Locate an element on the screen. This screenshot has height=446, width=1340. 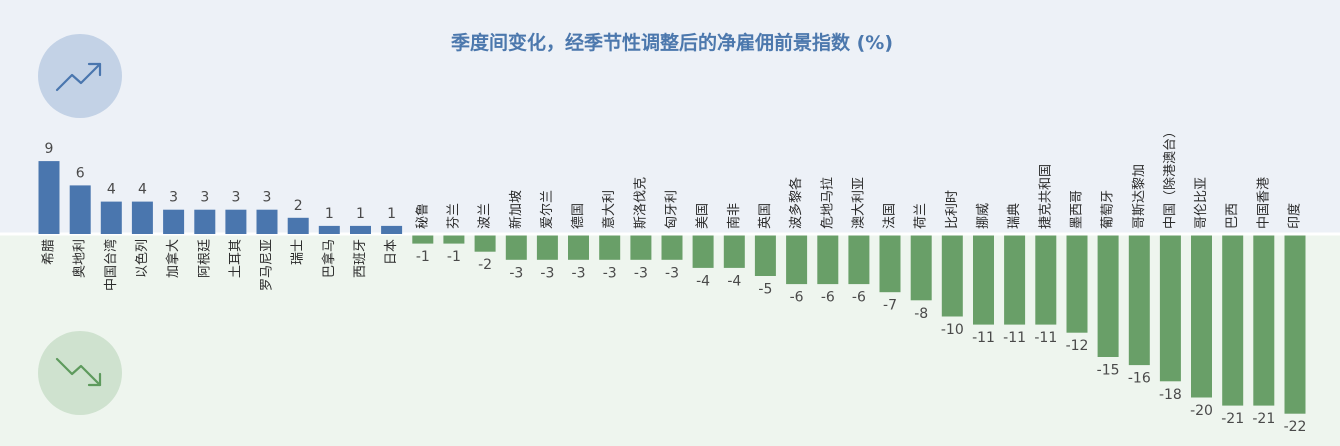
data-label: -10 is located at coordinates (952, 330).